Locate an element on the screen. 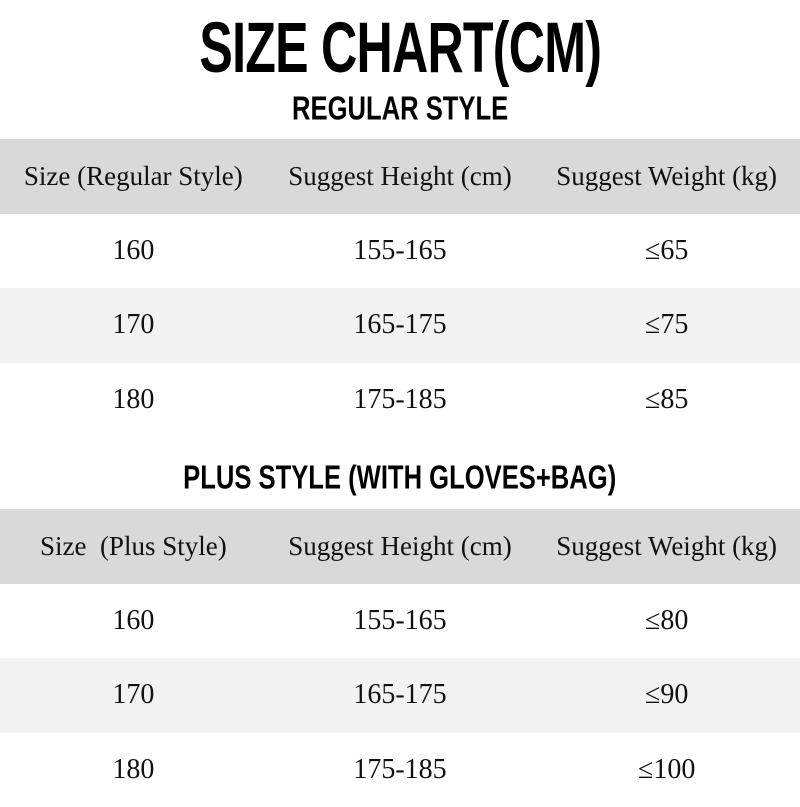  table-row: 180 175-185 ≤100 is located at coordinates (400, 770).